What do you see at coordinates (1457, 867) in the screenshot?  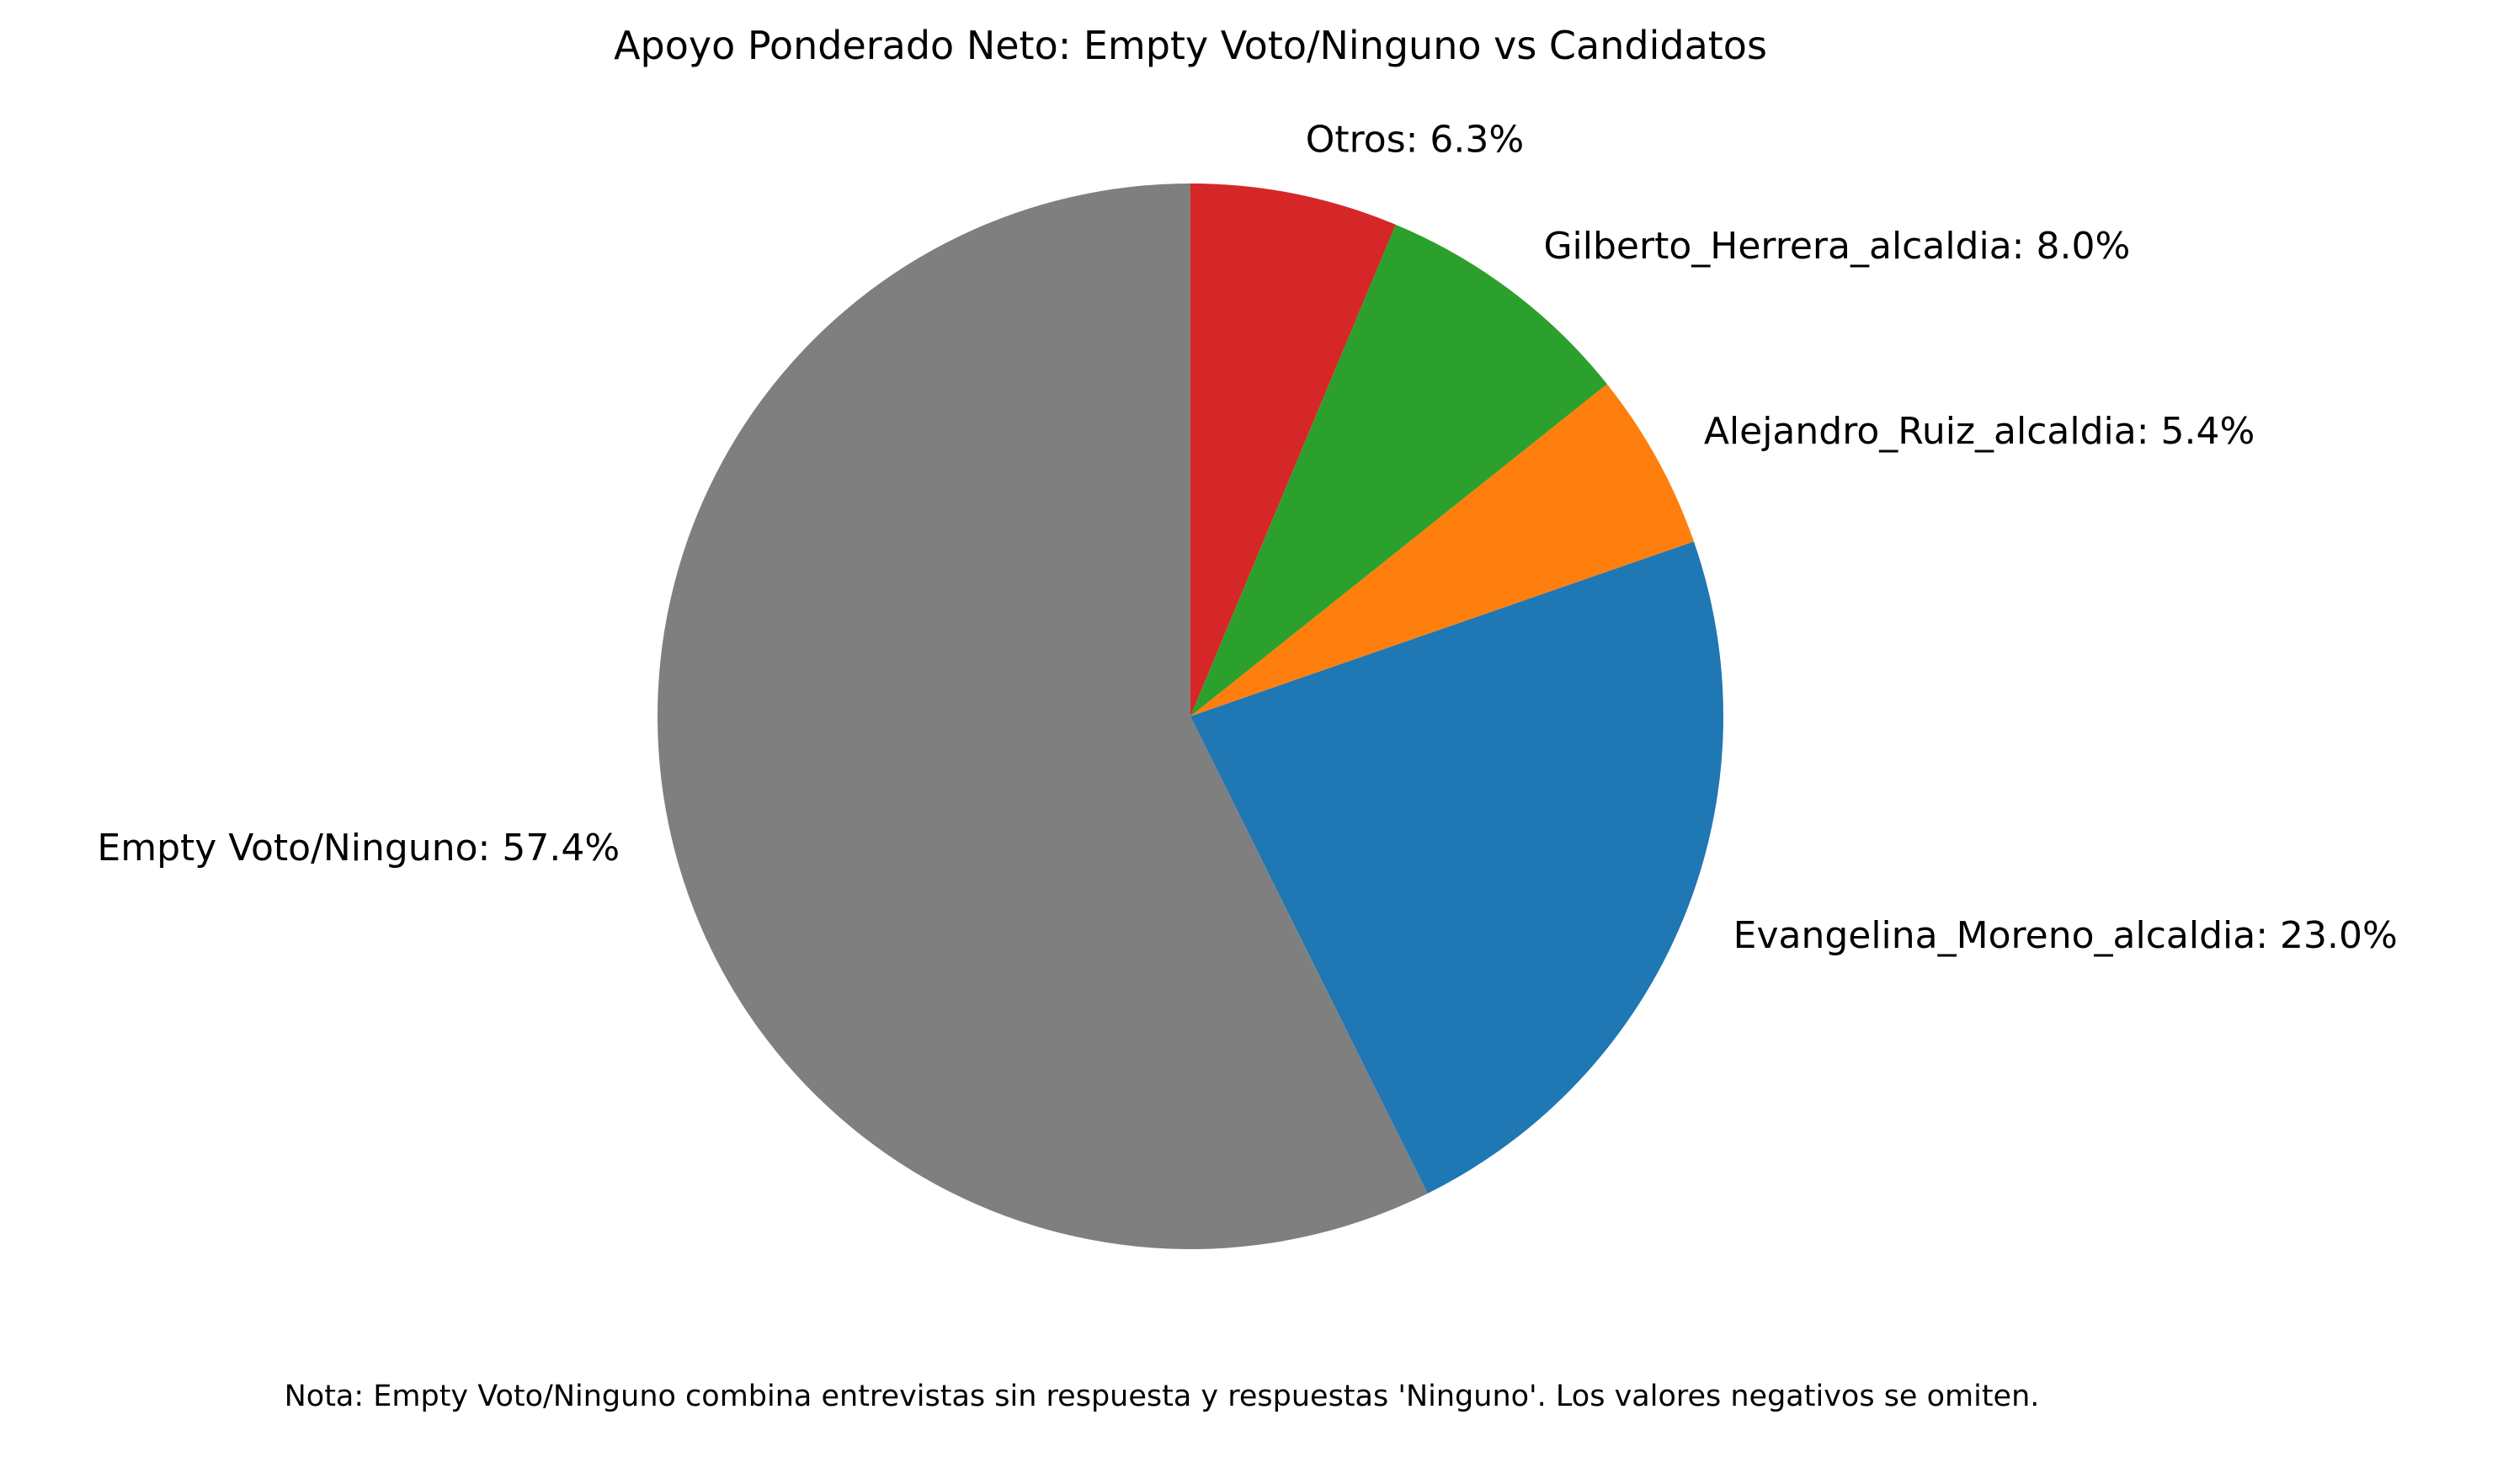 I see `pie-slice-evangelina-moreno-alcaldia` at bounding box center [1457, 867].